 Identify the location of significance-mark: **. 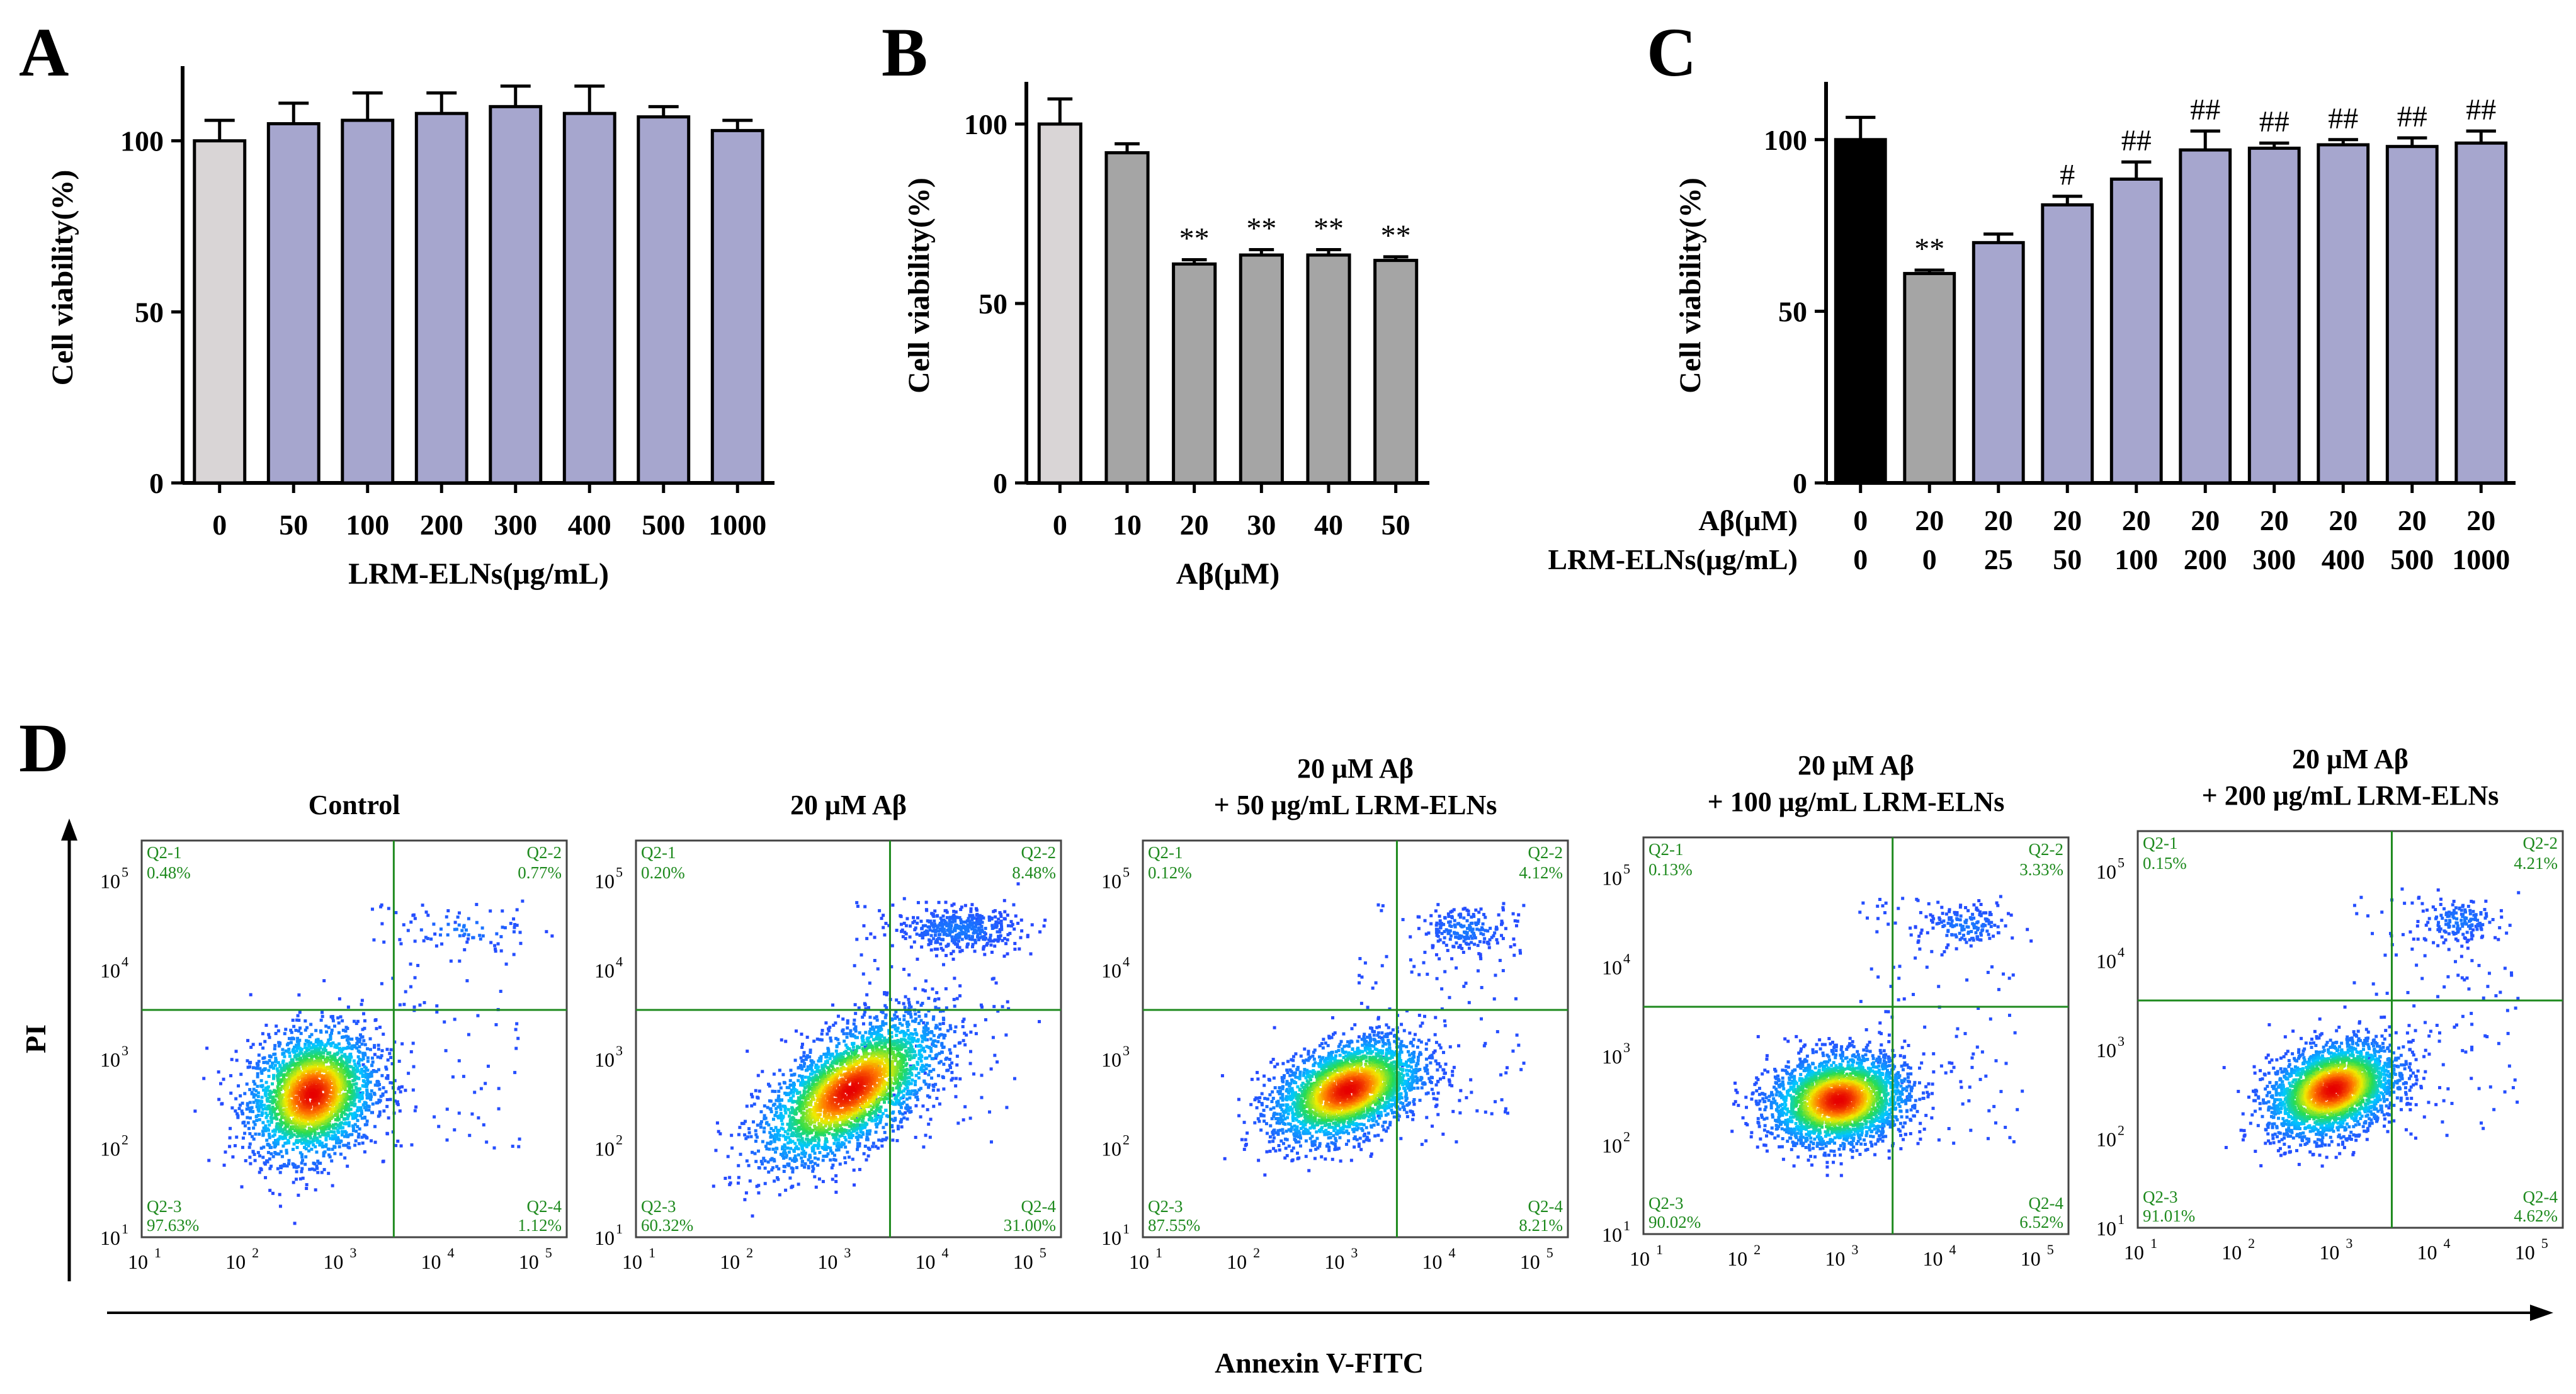
(1396, 235).